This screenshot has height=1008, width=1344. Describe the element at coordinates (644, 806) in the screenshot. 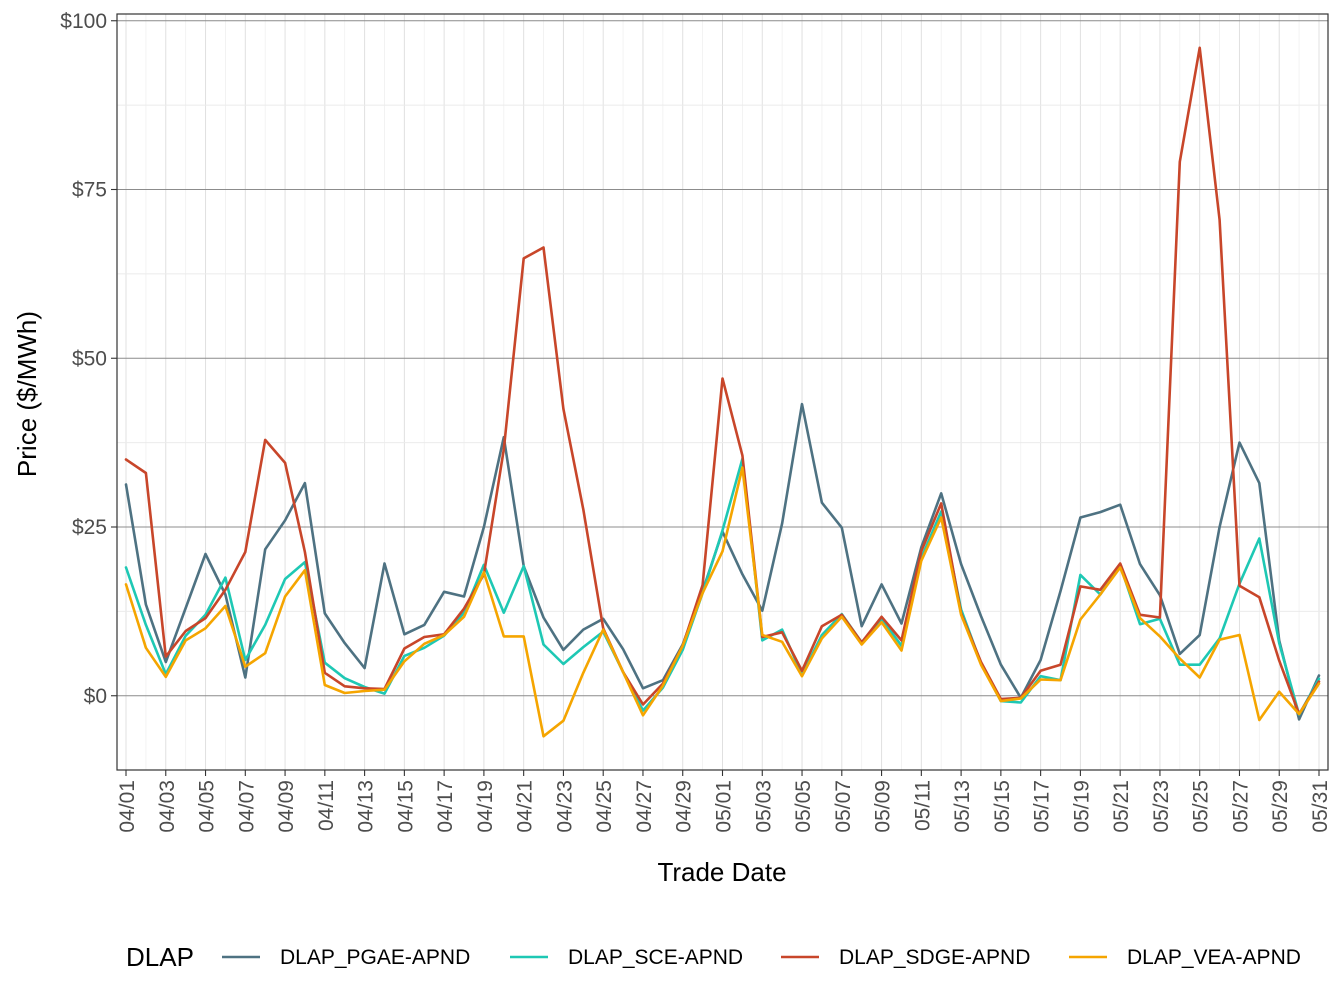

I see `x-tick-label: 04/27` at that location.